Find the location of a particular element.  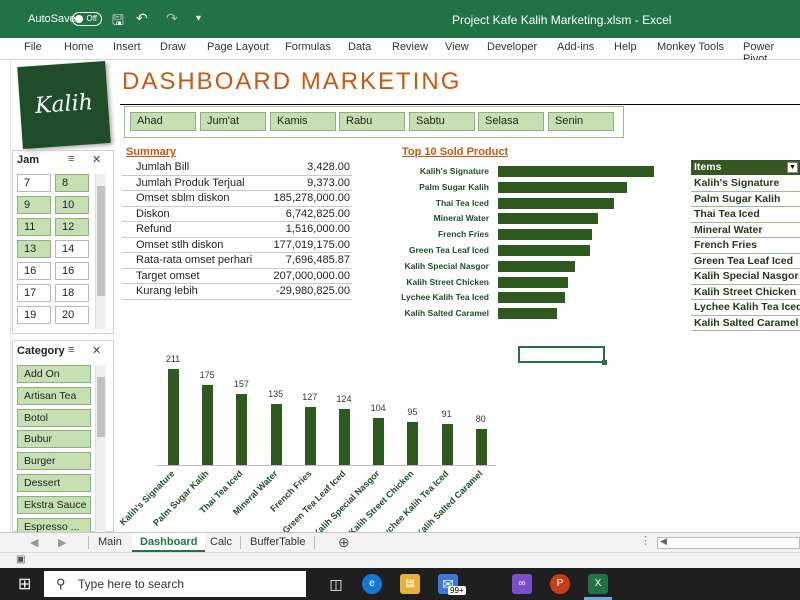

category-slicer-item: Bubur is located at coordinates (54, 439).